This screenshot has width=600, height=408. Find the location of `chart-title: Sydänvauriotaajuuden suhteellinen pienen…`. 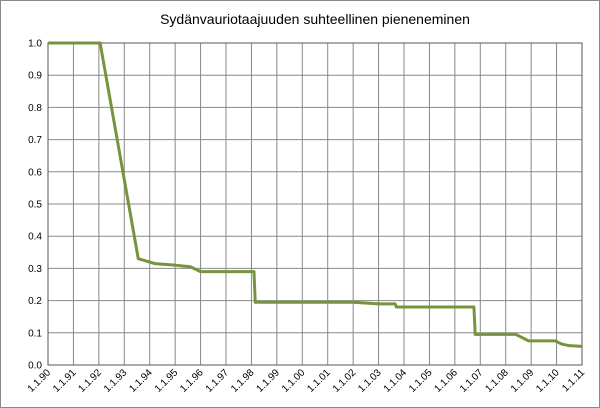

chart-title: Sydänvauriotaajuuden suhteellinen pienen… is located at coordinates (315, 19).